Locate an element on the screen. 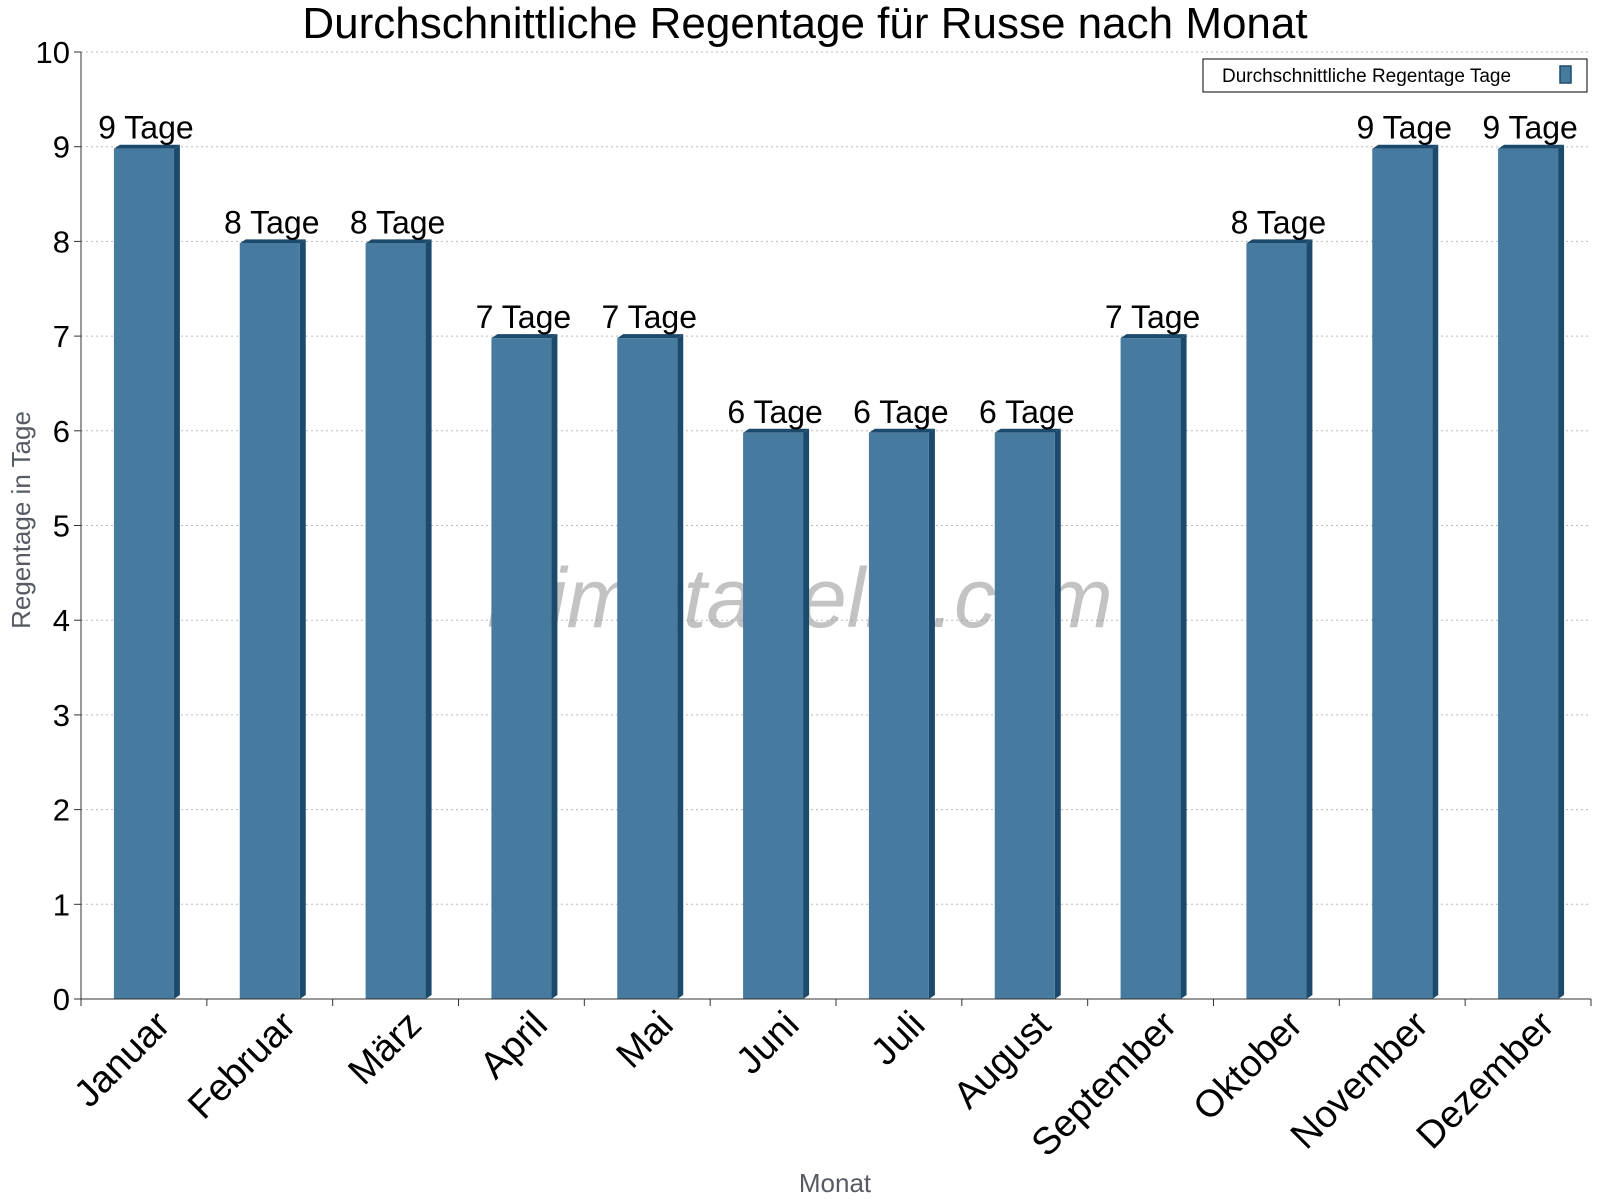 Image resolution: width=1600 pixels, height=1200 pixels. legend-label: Durchschnittliche Regentage Tage is located at coordinates (1366, 76).